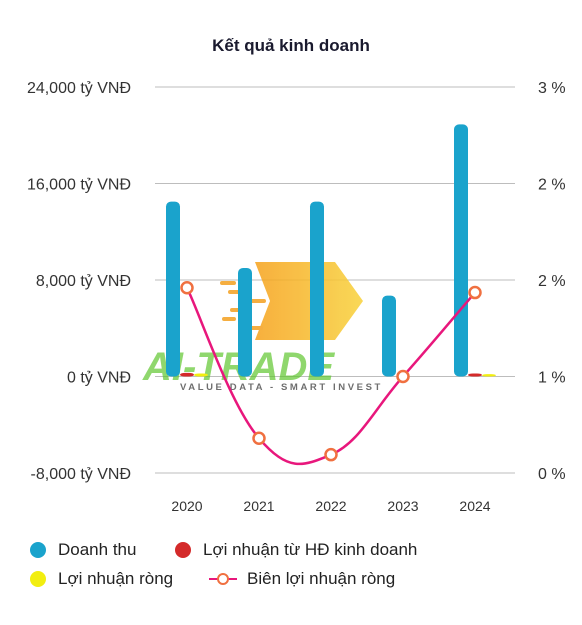 Image resolution: width=582 pixels, height=625 pixels. What do you see at coordinates (187, 287) in the screenshot?
I see `line-point-2020` at bounding box center [187, 287].